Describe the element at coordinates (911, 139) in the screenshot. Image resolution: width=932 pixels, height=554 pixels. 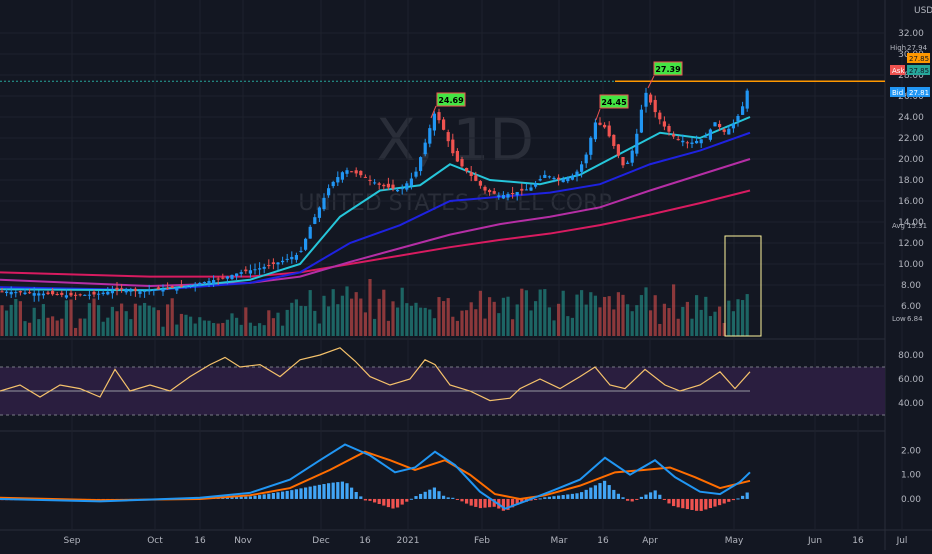
I see `price-tick-label: 22.00` at that location.